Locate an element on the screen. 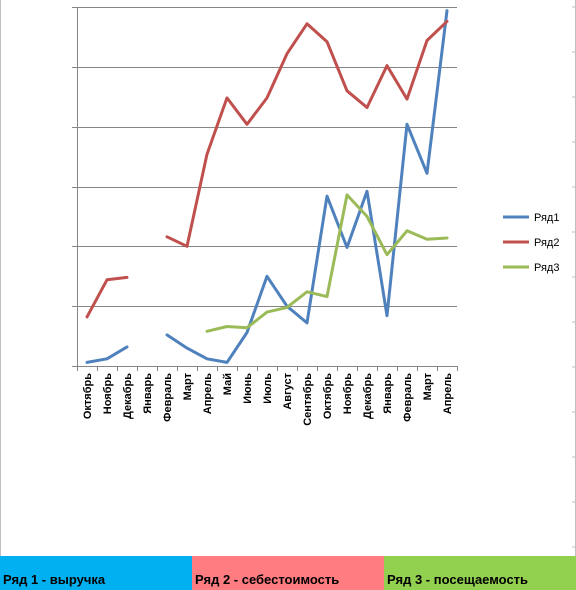 This screenshot has width=576, height=590. series-2-line is located at coordinates (107, 297).